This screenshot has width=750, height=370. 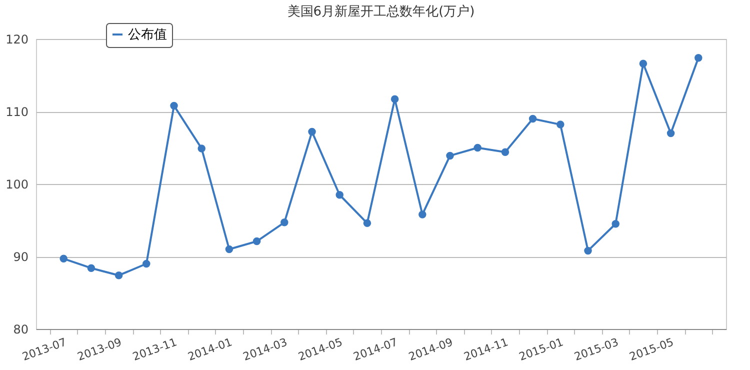 I want to click on legend-label: 公布值, so click(x=147, y=35).